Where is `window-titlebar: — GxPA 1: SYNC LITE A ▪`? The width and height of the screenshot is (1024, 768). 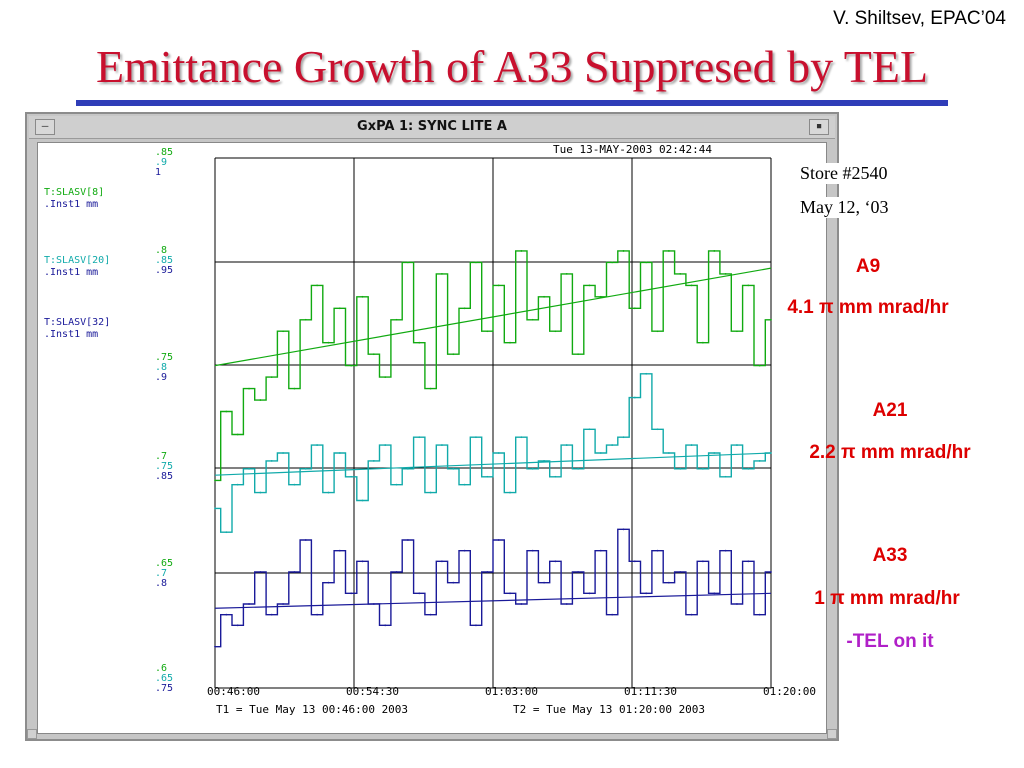 window-titlebar: — GxPA 1: SYNC LITE A ▪ is located at coordinates (432, 127).